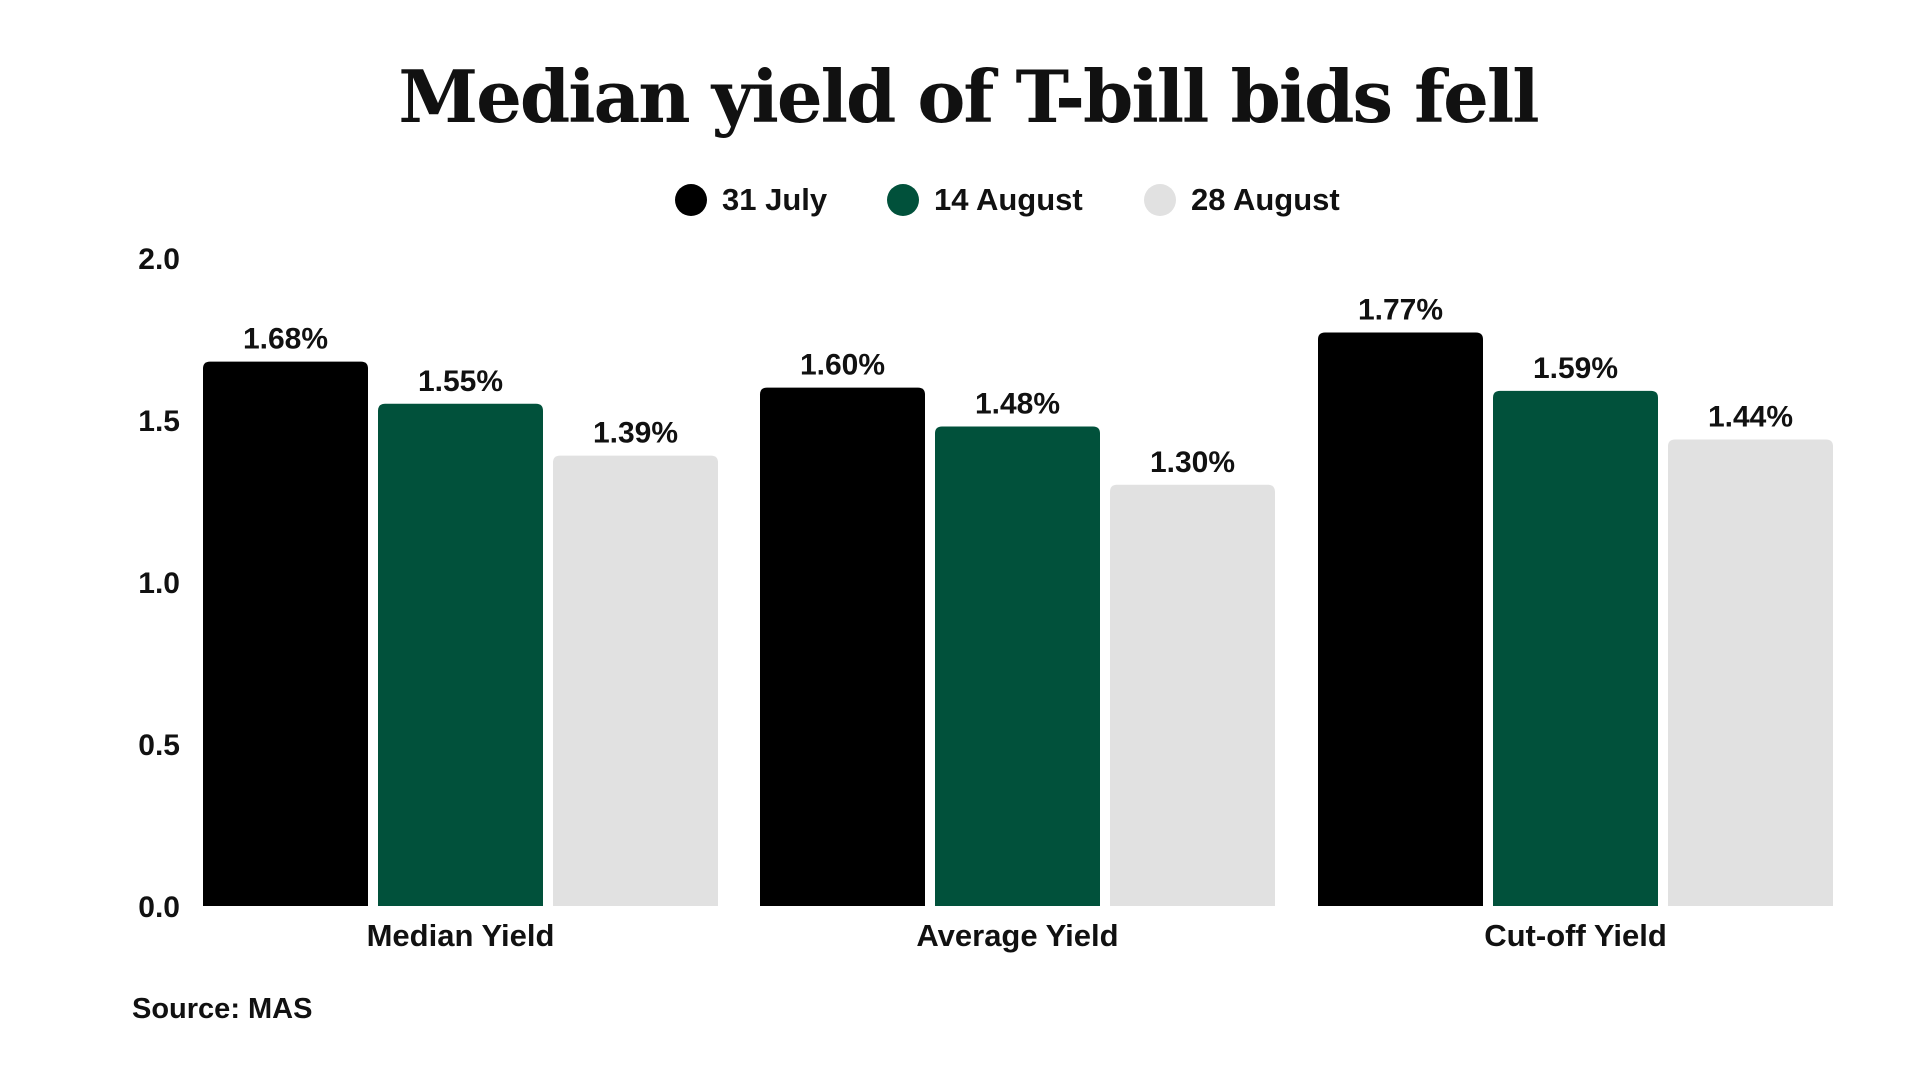 This screenshot has height=1080, width=1920. I want to click on bar-cut-off-yield-31-july, so click(1400, 619).